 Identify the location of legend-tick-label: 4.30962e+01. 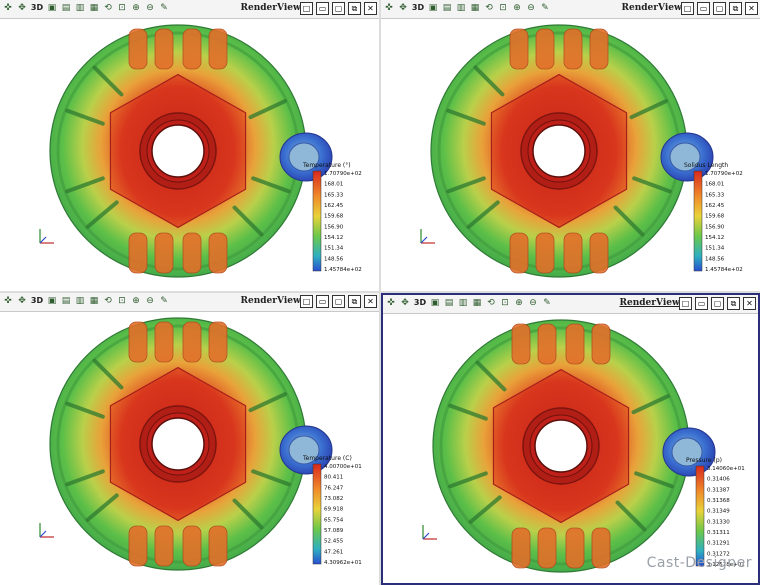
(343, 563).